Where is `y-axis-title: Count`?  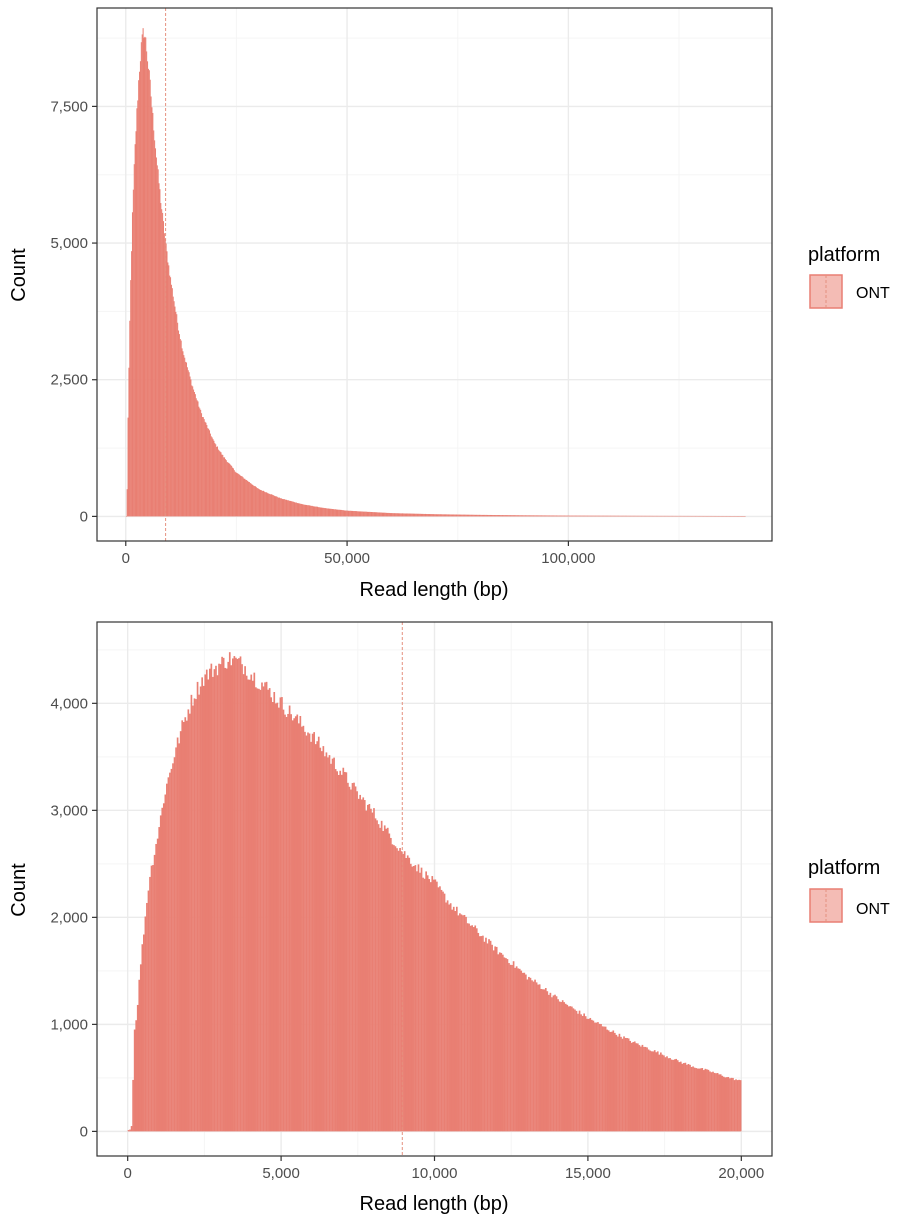
y-axis-title: Count is located at coordinates (19, 275).